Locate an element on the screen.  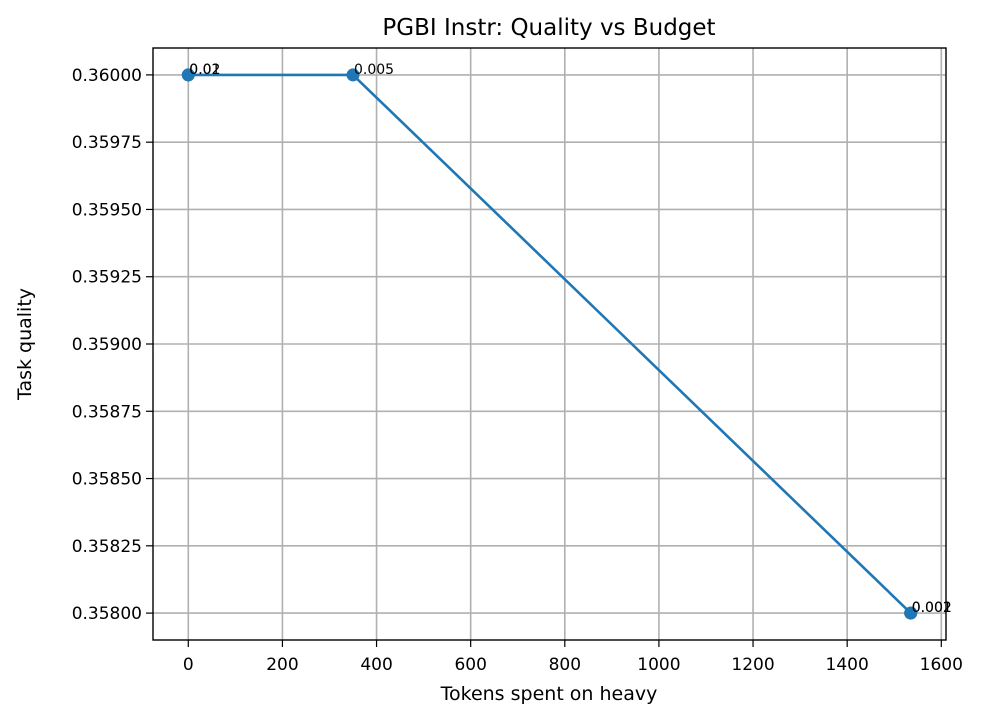
point-label: 0.02 is located at coordinates (204, 70).